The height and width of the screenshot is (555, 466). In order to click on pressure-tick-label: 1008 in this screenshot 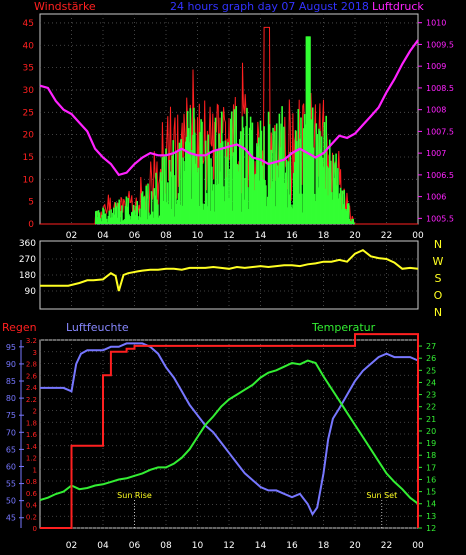, I will do `click(436, 110)`.